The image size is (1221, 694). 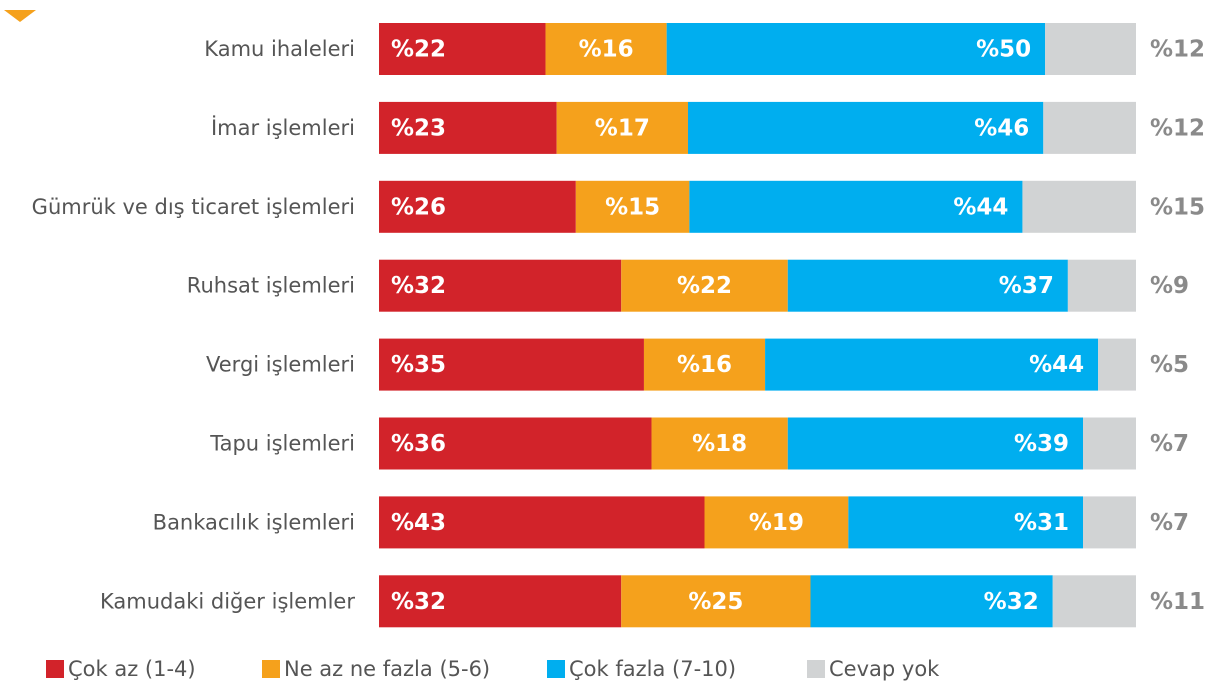 What do you see at coordinates (1041, 523) in the screenshot?
I see `value-label: %31` at bounding box center [1041, 523].